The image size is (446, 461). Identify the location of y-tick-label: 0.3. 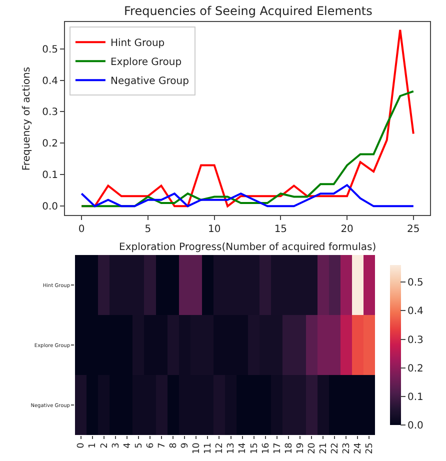
(50, 112).